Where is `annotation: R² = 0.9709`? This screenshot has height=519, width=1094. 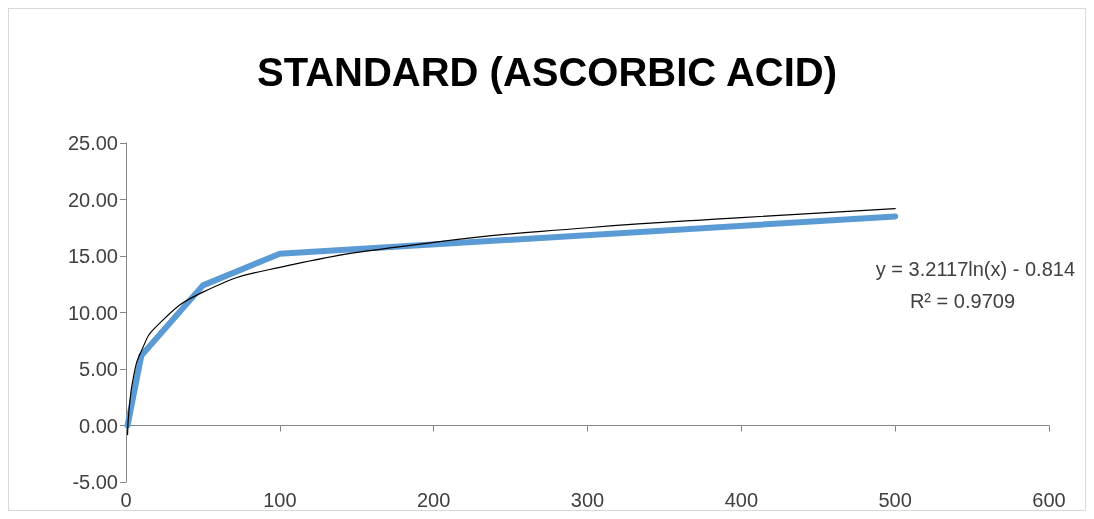 annotation: R² = 0.9709 is located at coordinates (962, 301).